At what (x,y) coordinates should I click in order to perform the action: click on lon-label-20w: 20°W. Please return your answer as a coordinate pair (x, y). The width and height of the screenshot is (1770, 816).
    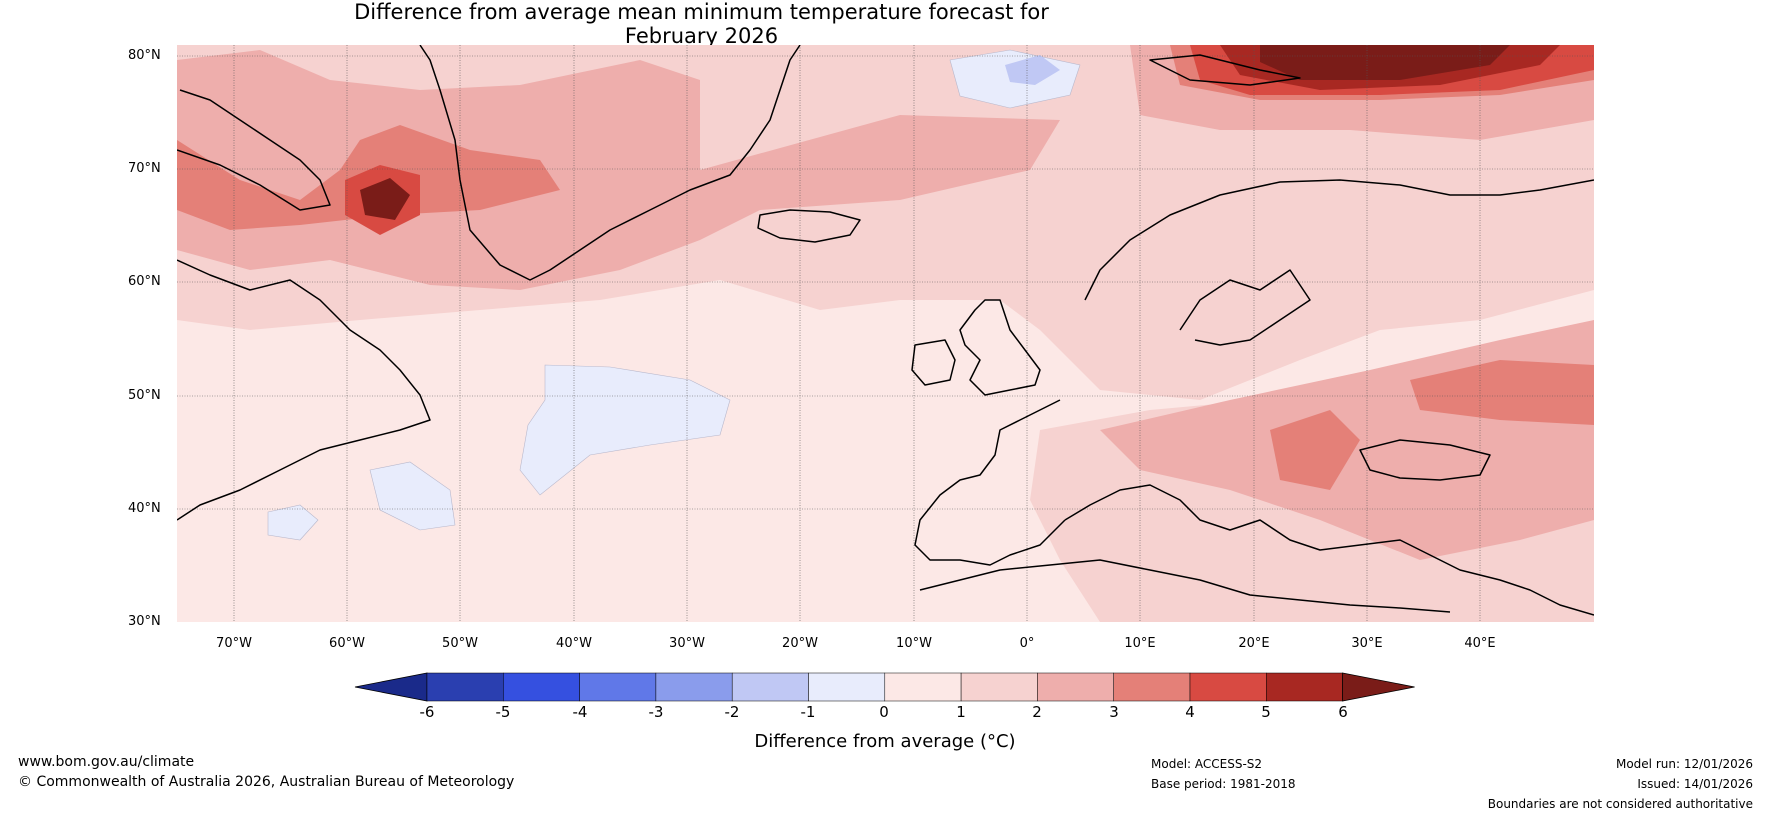
    Looking at the image, I should click on (800, 643).